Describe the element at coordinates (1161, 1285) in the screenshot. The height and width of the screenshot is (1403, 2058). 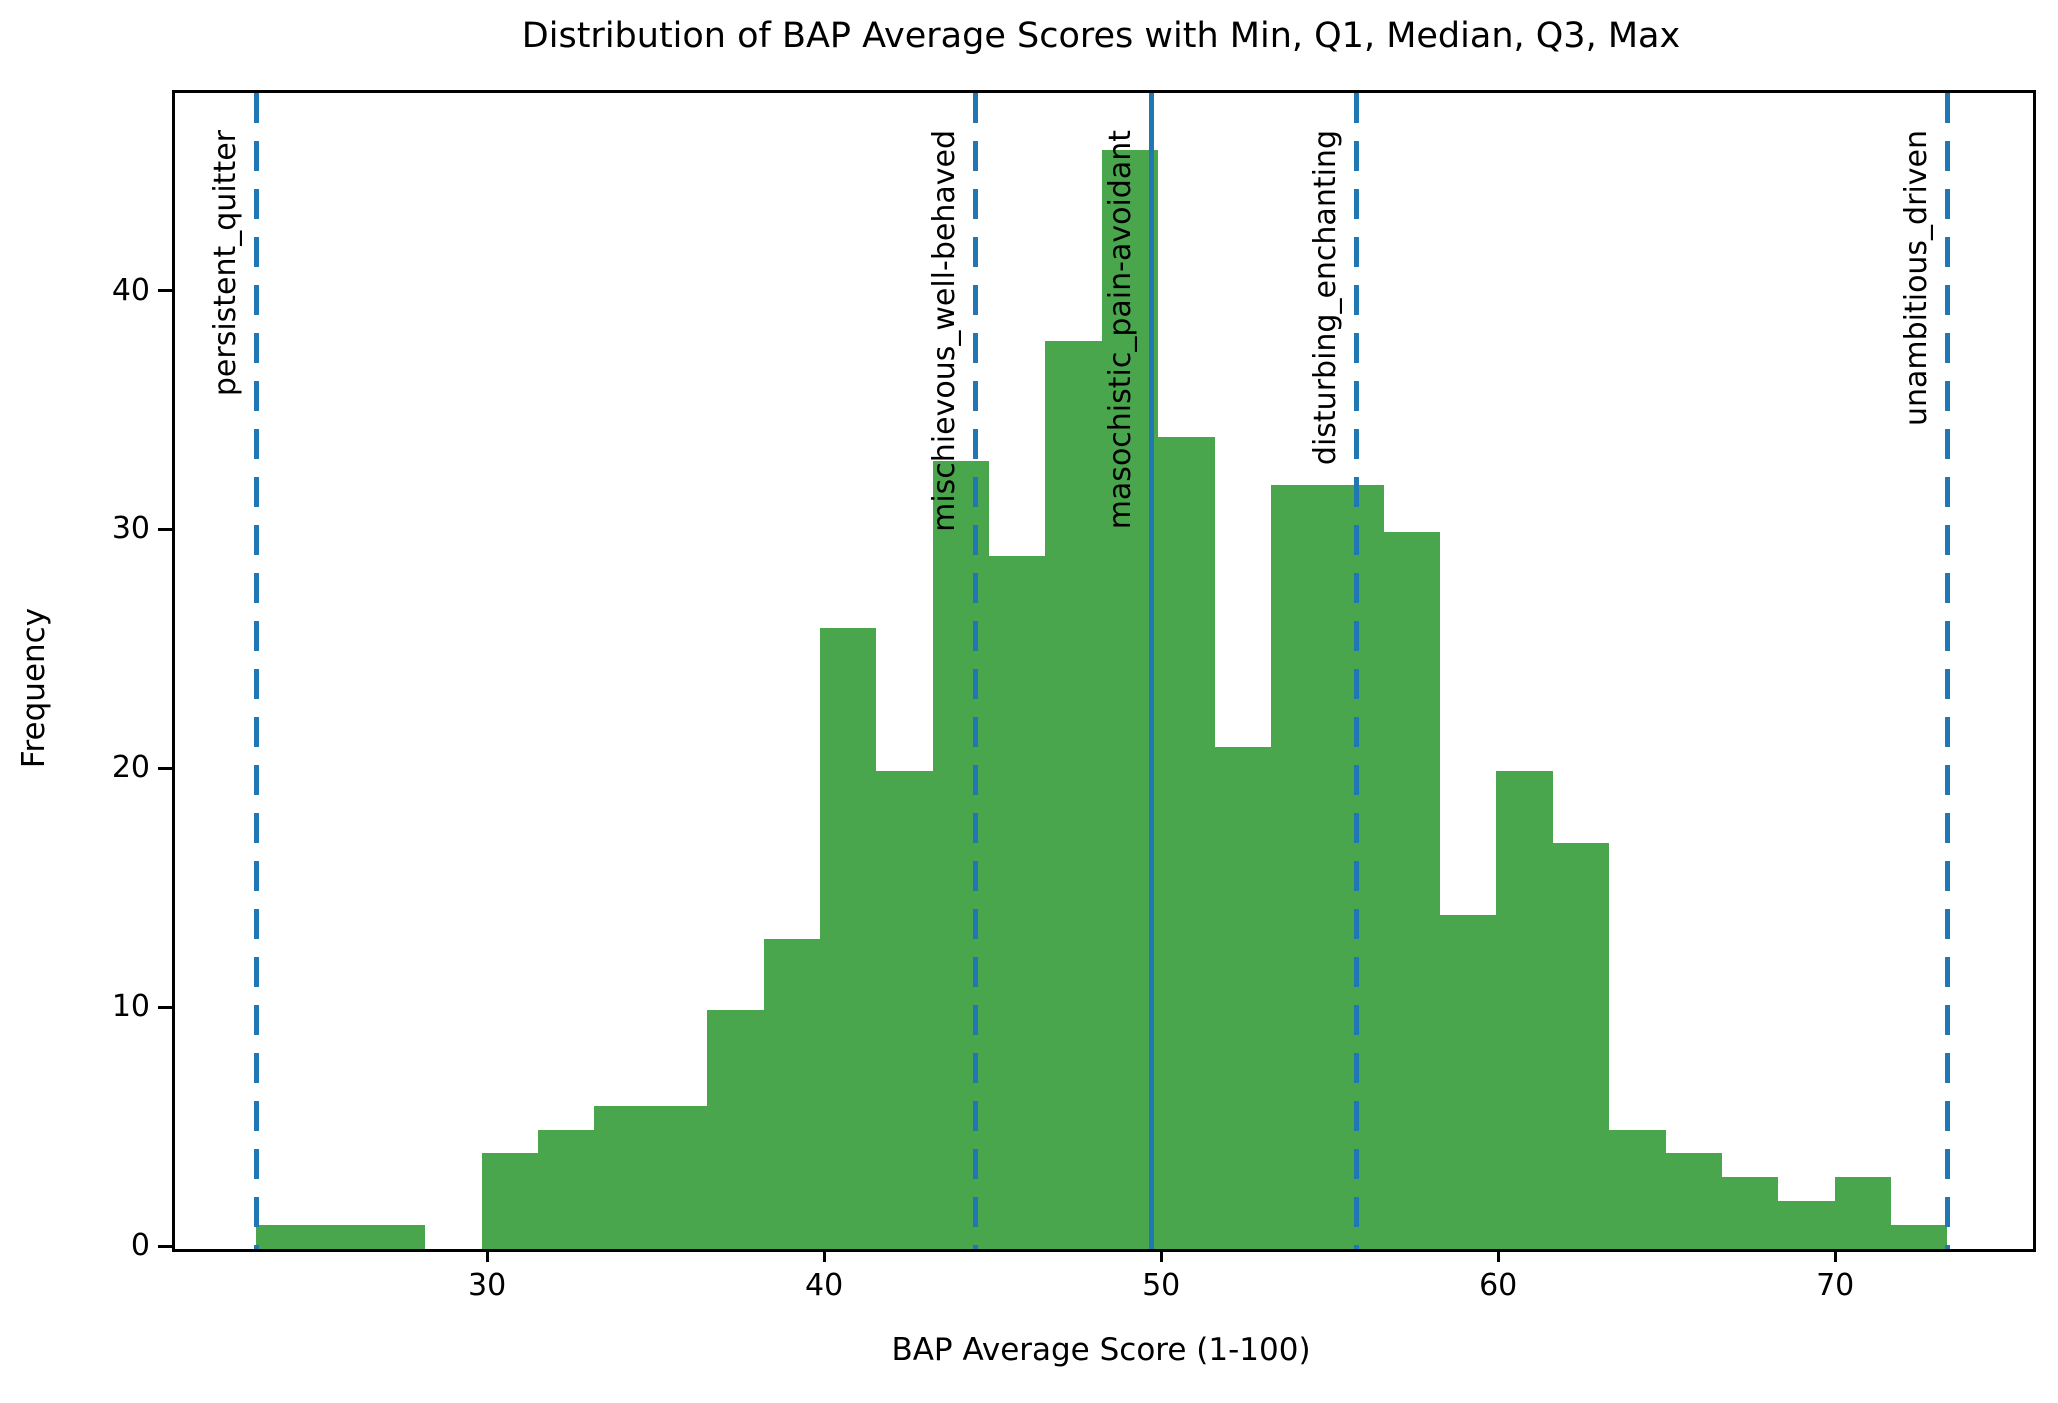
I see `x-tick-label: 50` at that location.